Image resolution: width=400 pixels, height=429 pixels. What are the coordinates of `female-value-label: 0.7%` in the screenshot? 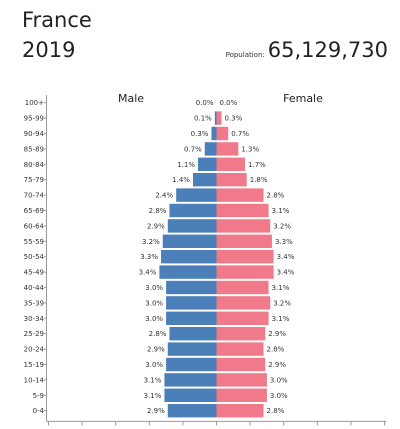 It's located at (240, 134).